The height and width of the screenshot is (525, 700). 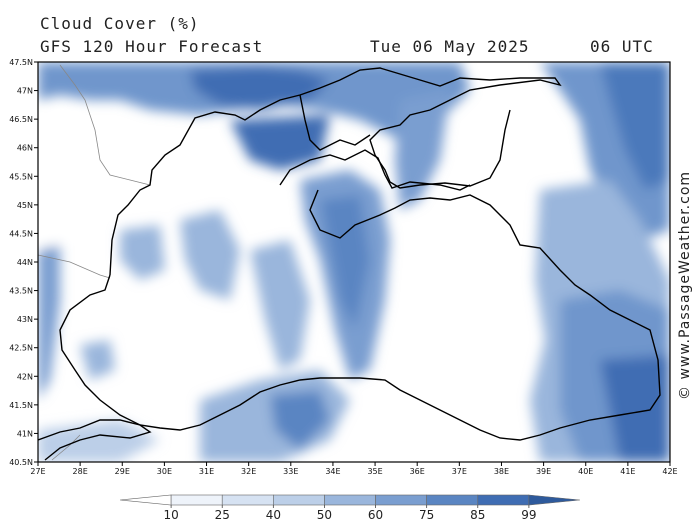 What do you see at coordinates (450, 46) in the screenshot?
I see `forecast-date: Tue 06 May 2025` at bounding box center [450, 46].